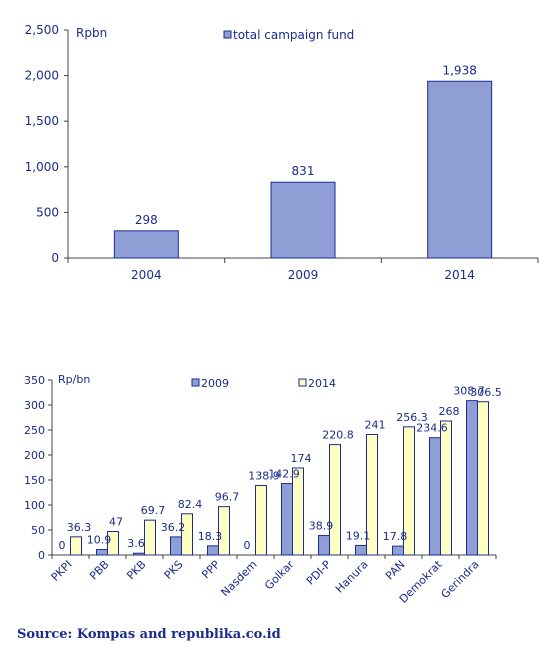 The height and width of the screenshot is (671, 548). What do you see at coordinates (395, 570) in the screenshot?
I see `chart2-x-tick-label: PAN` at bounding box center [395, 570].